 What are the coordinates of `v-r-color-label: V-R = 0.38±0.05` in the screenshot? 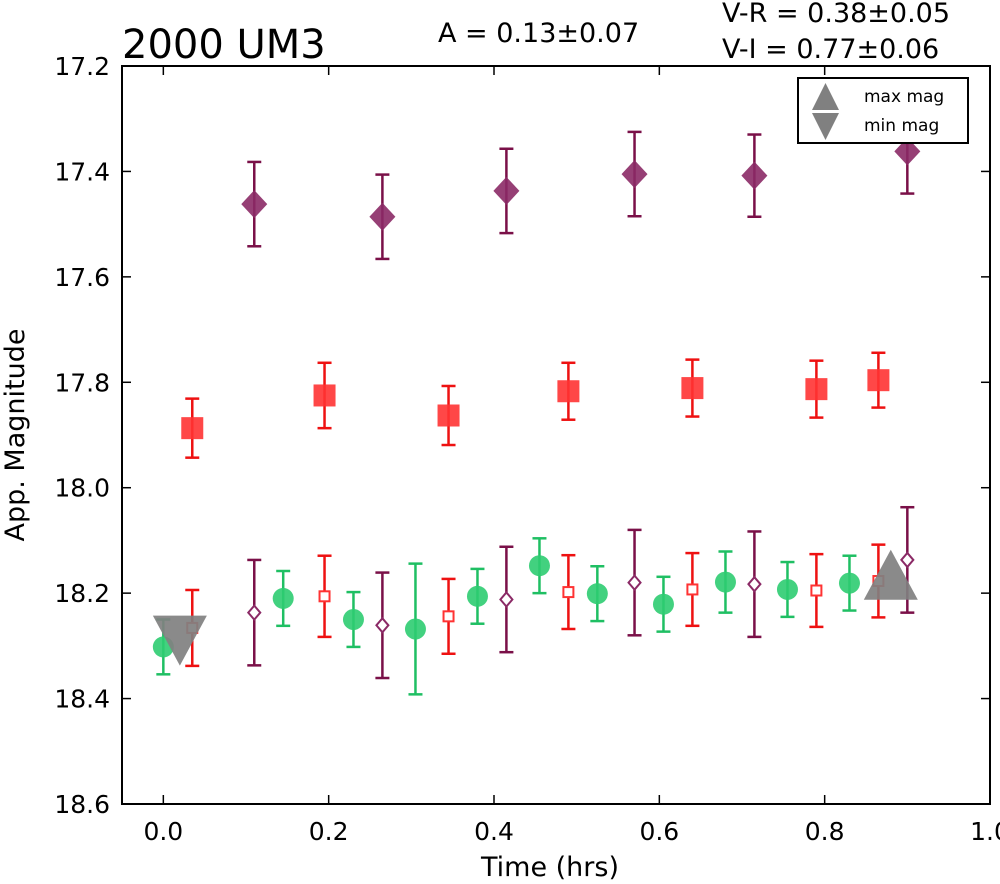 It's located at (836, 14).